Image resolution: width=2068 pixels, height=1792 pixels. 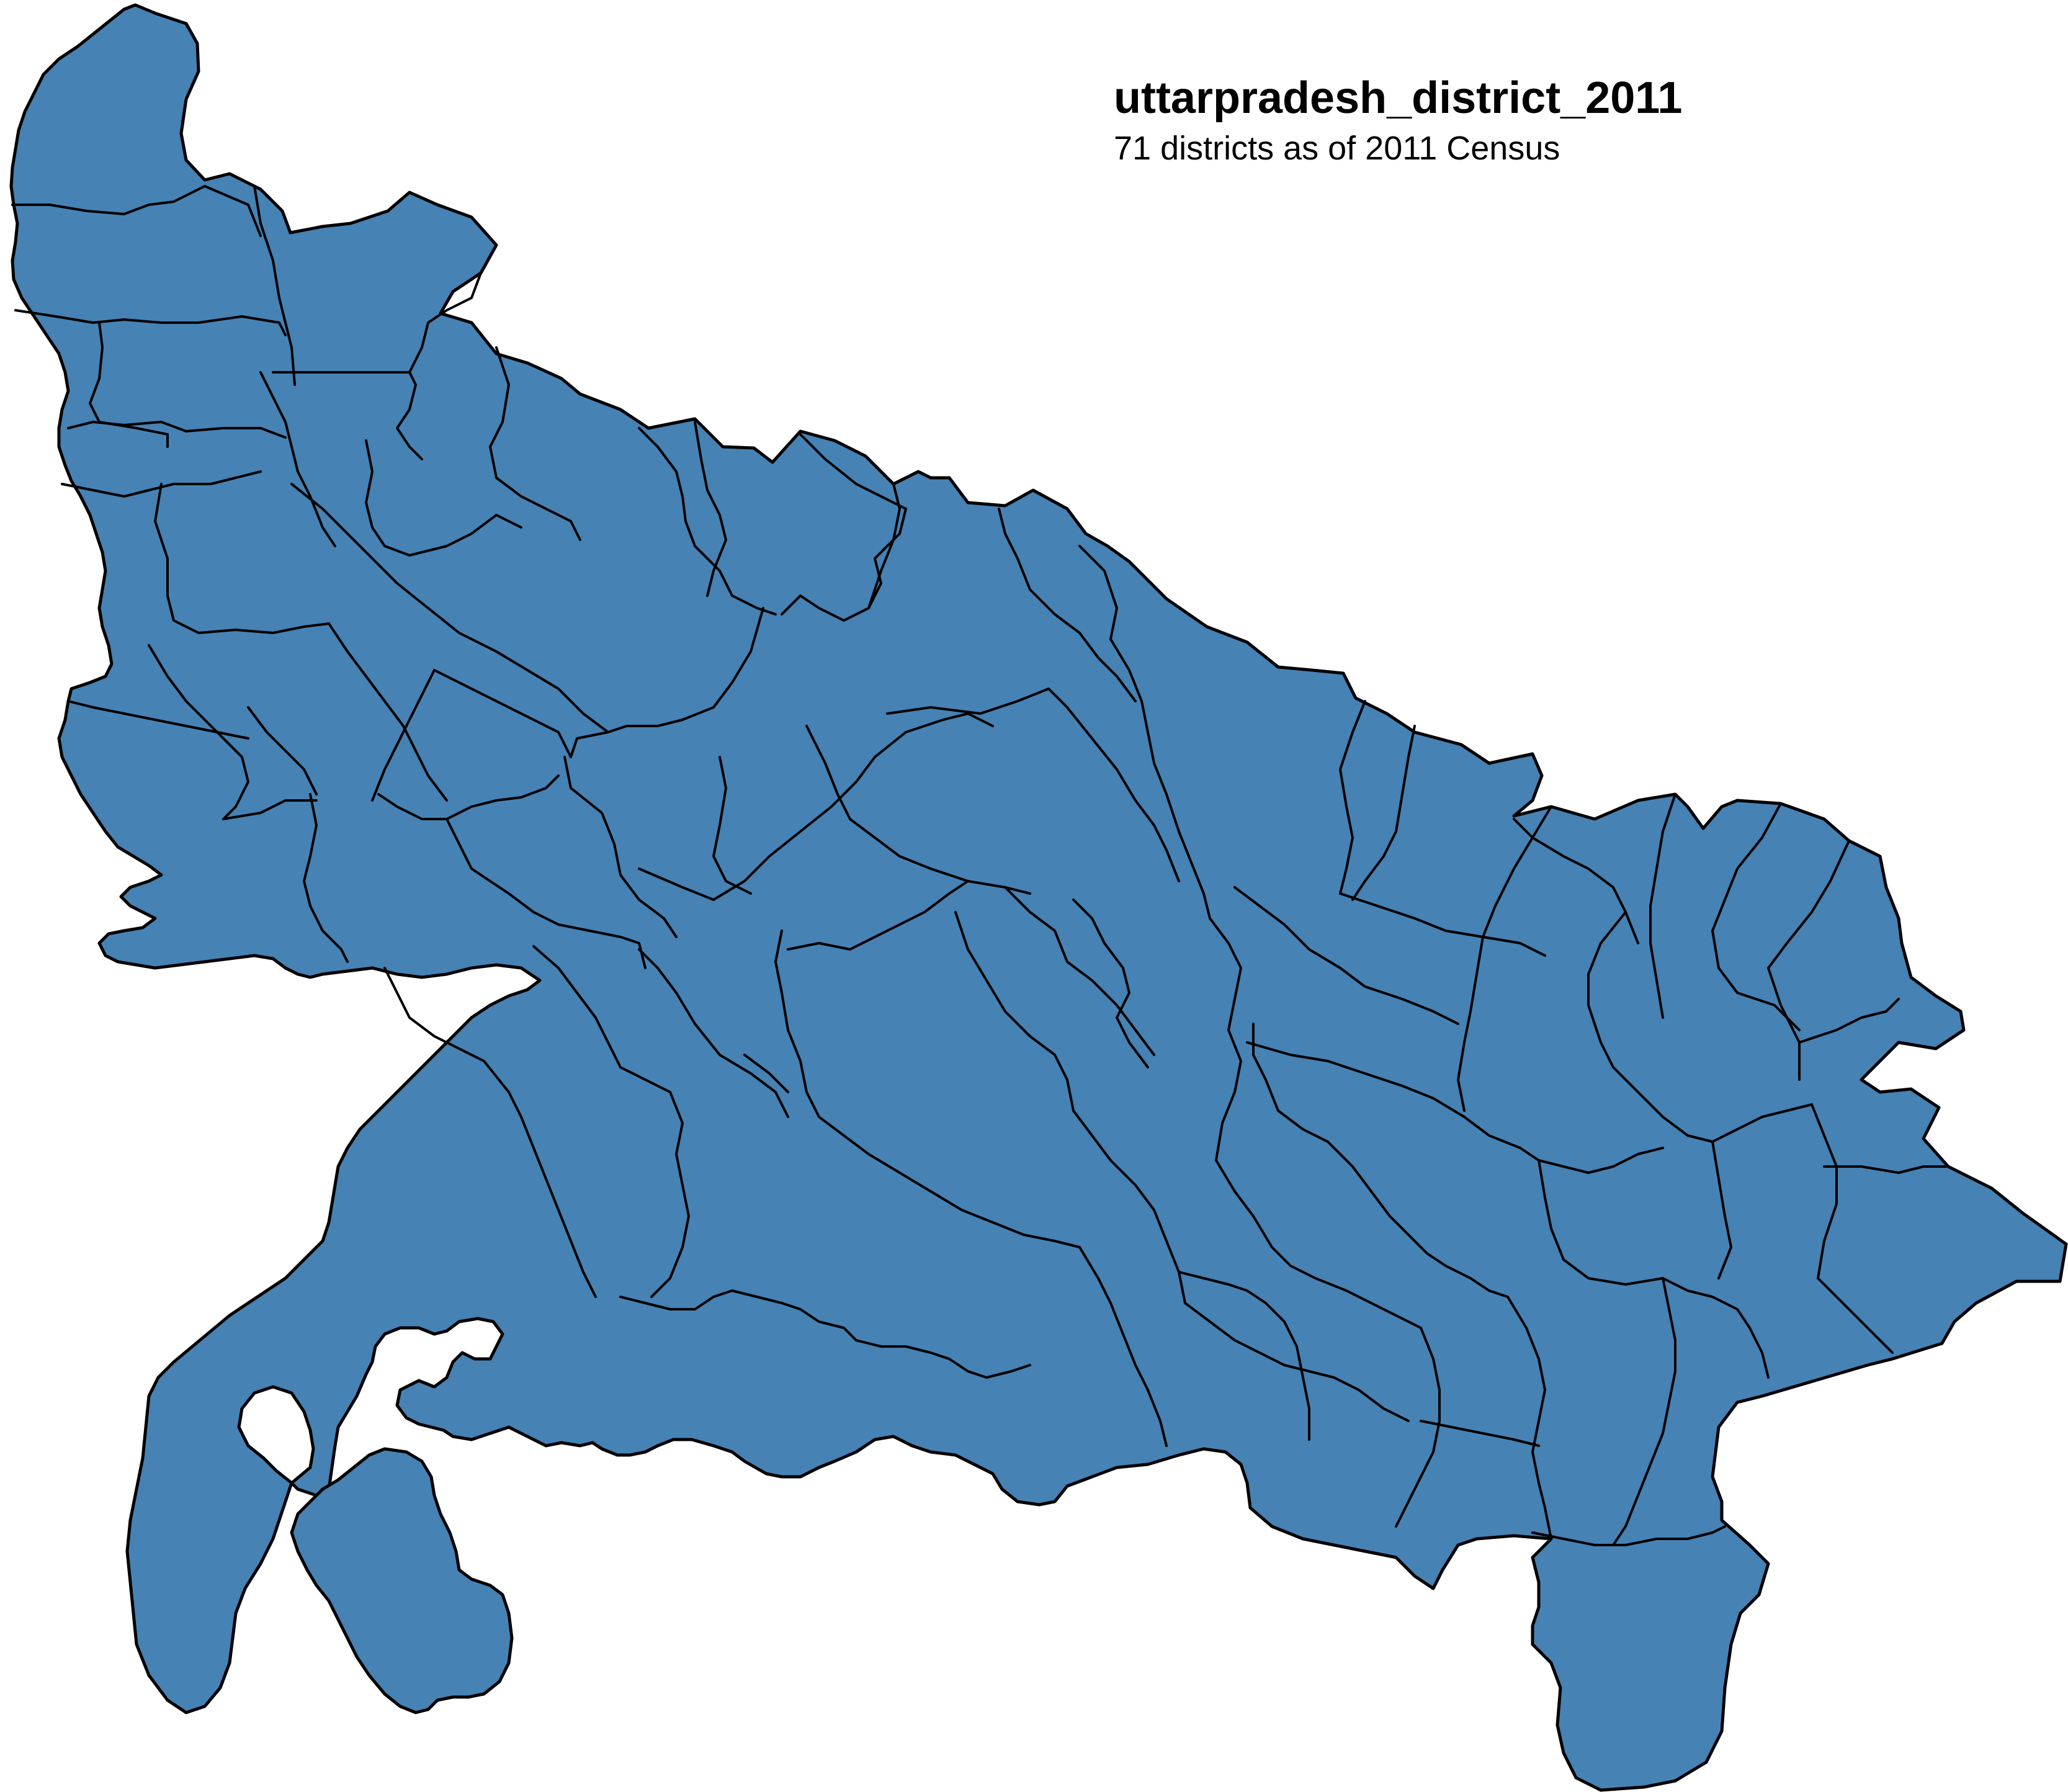 What do you see at coordinates (1337, 148) in the screenshot?
I see `map-subtitle: 71 districts as of 2011 Census` at bounding box center [1337, 148].